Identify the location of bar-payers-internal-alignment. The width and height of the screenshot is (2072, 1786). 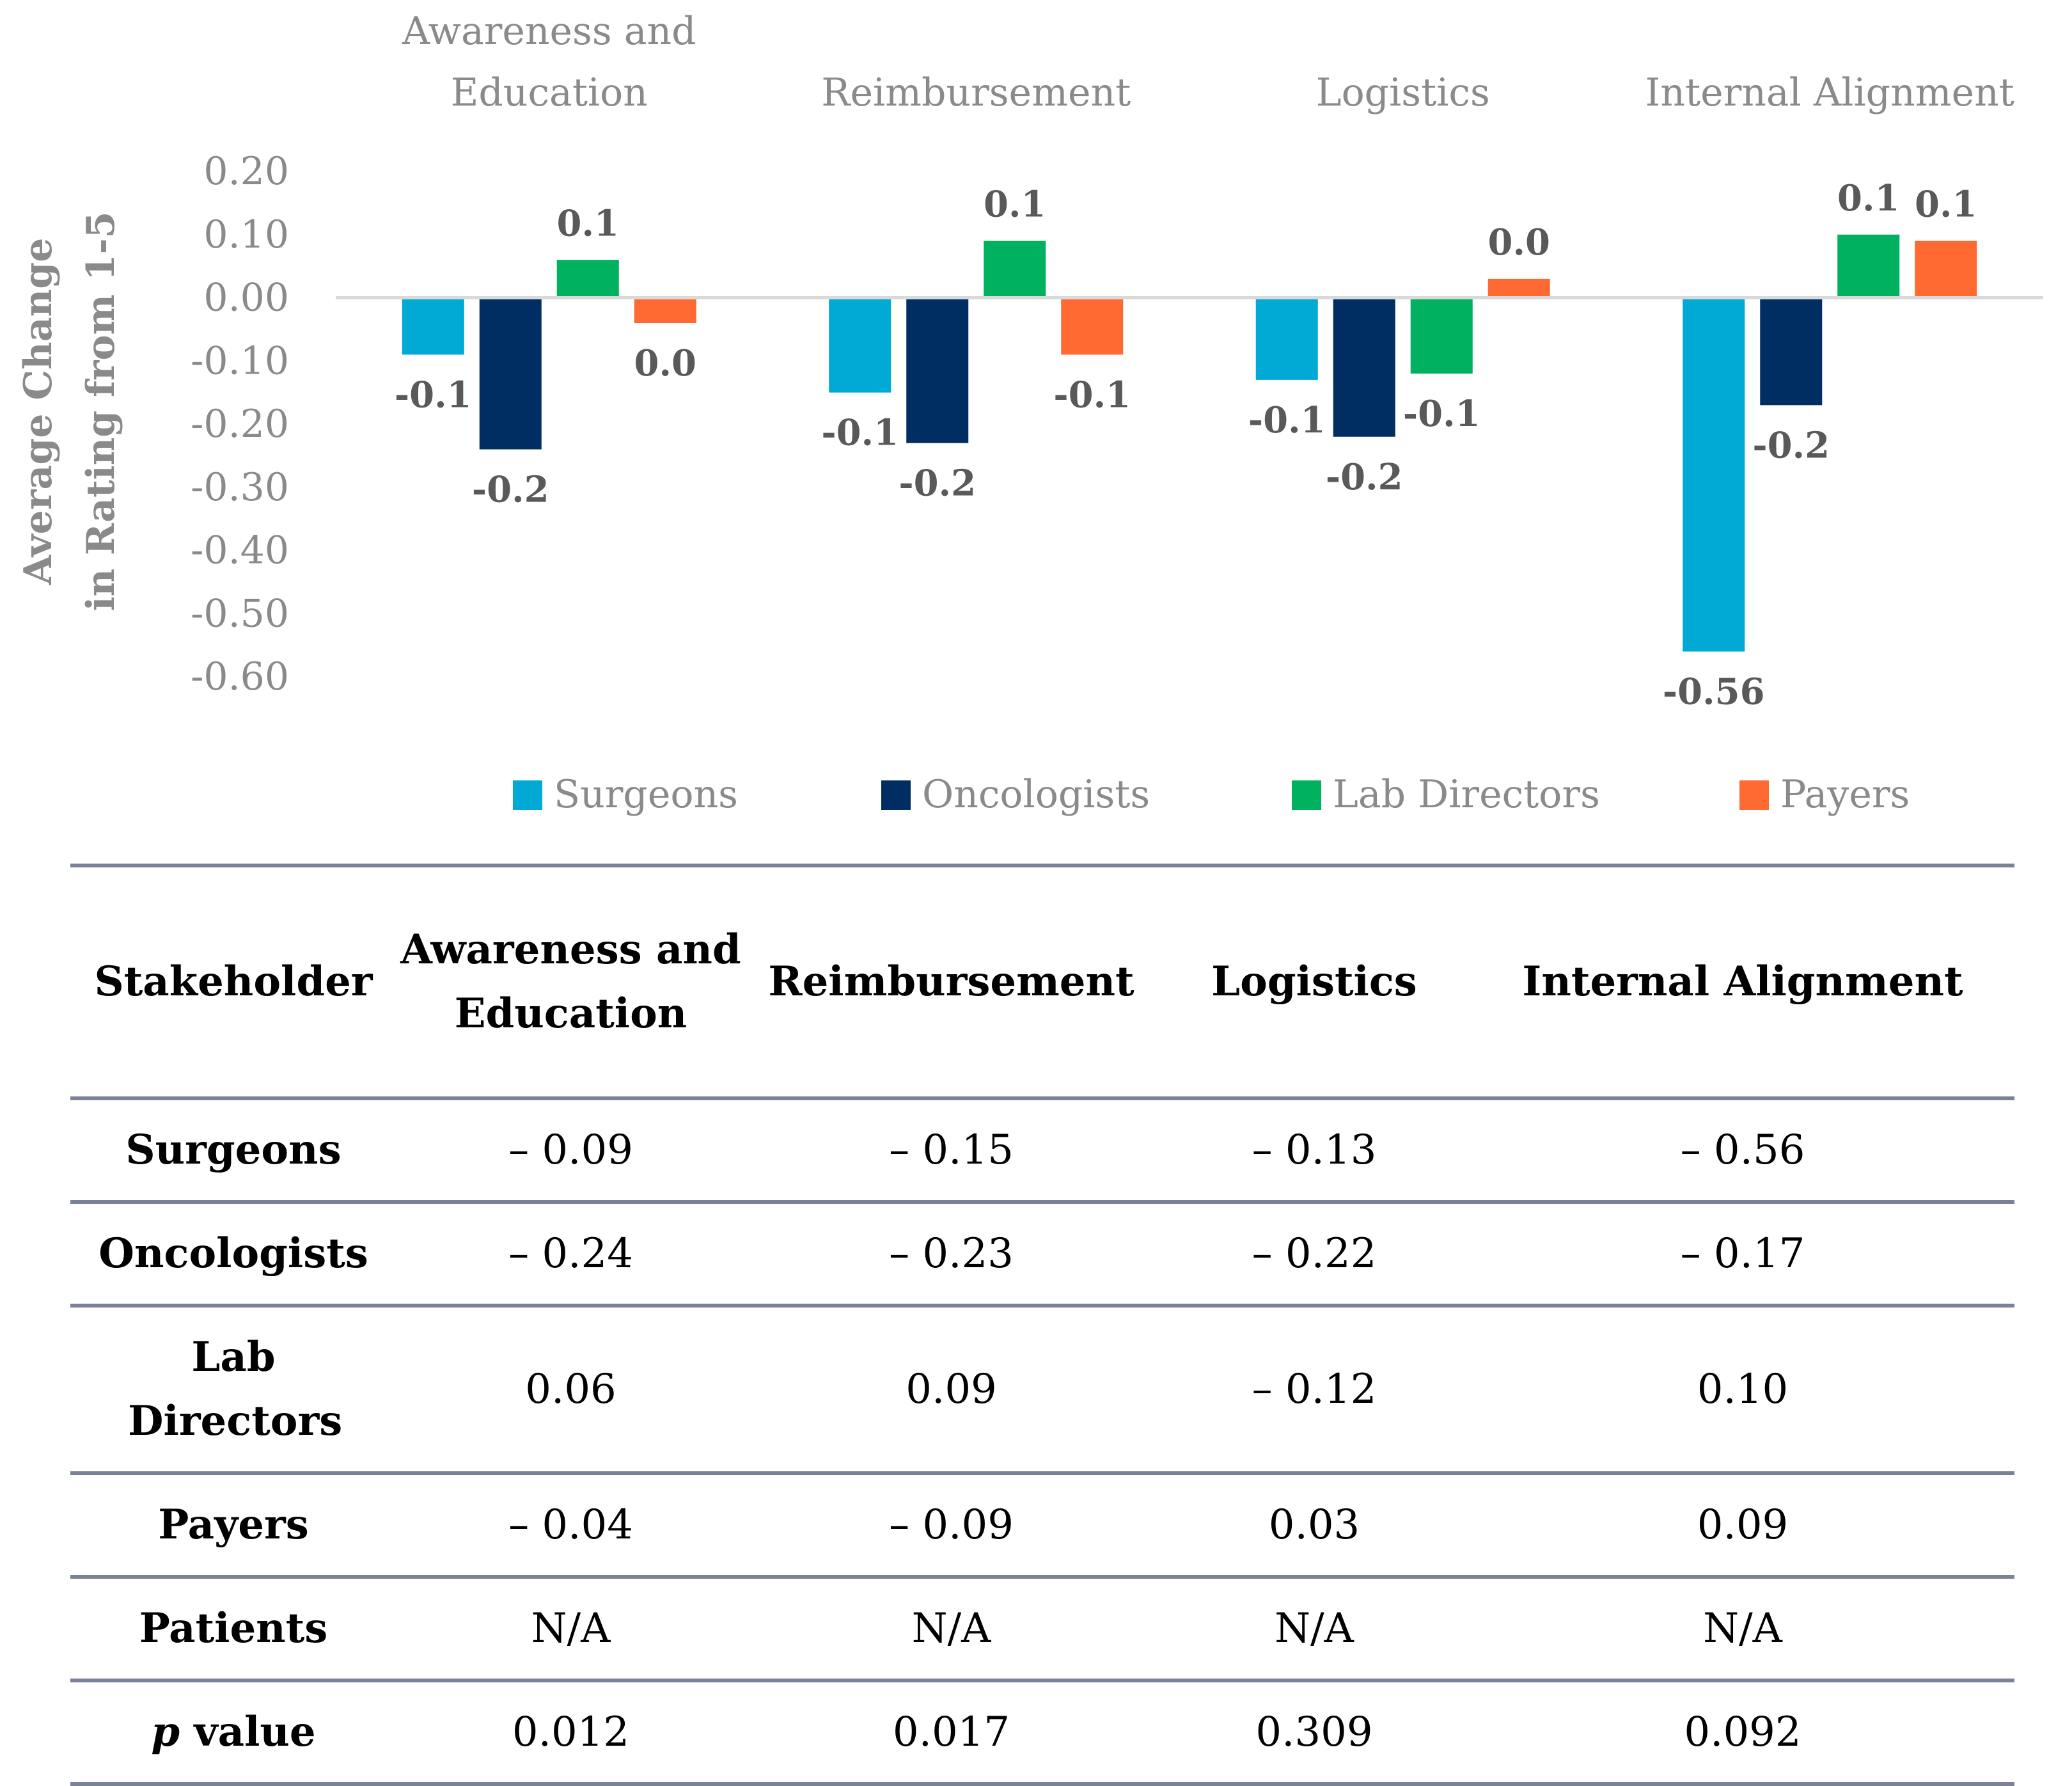
(1946, 269).